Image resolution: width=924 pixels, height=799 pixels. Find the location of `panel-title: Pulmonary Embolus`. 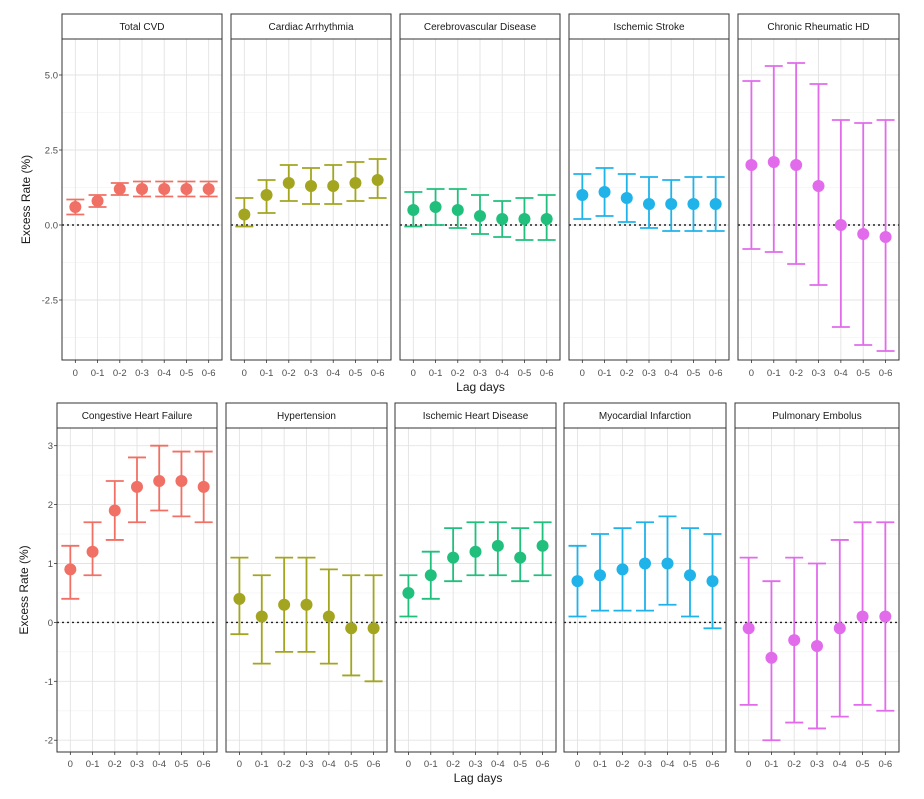

panel-title: Pulmonary Embolus is located at coordinates (816, 416).